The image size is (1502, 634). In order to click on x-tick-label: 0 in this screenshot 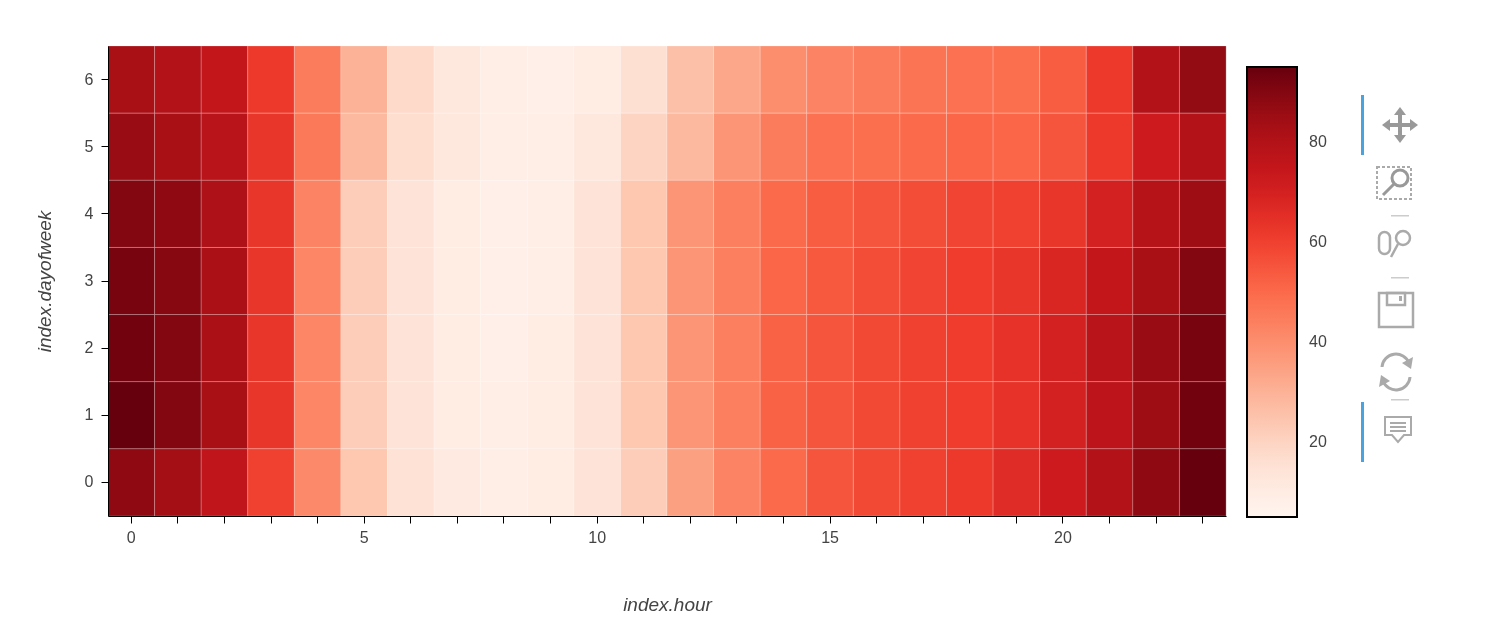, I will do `click(131, 537)`.